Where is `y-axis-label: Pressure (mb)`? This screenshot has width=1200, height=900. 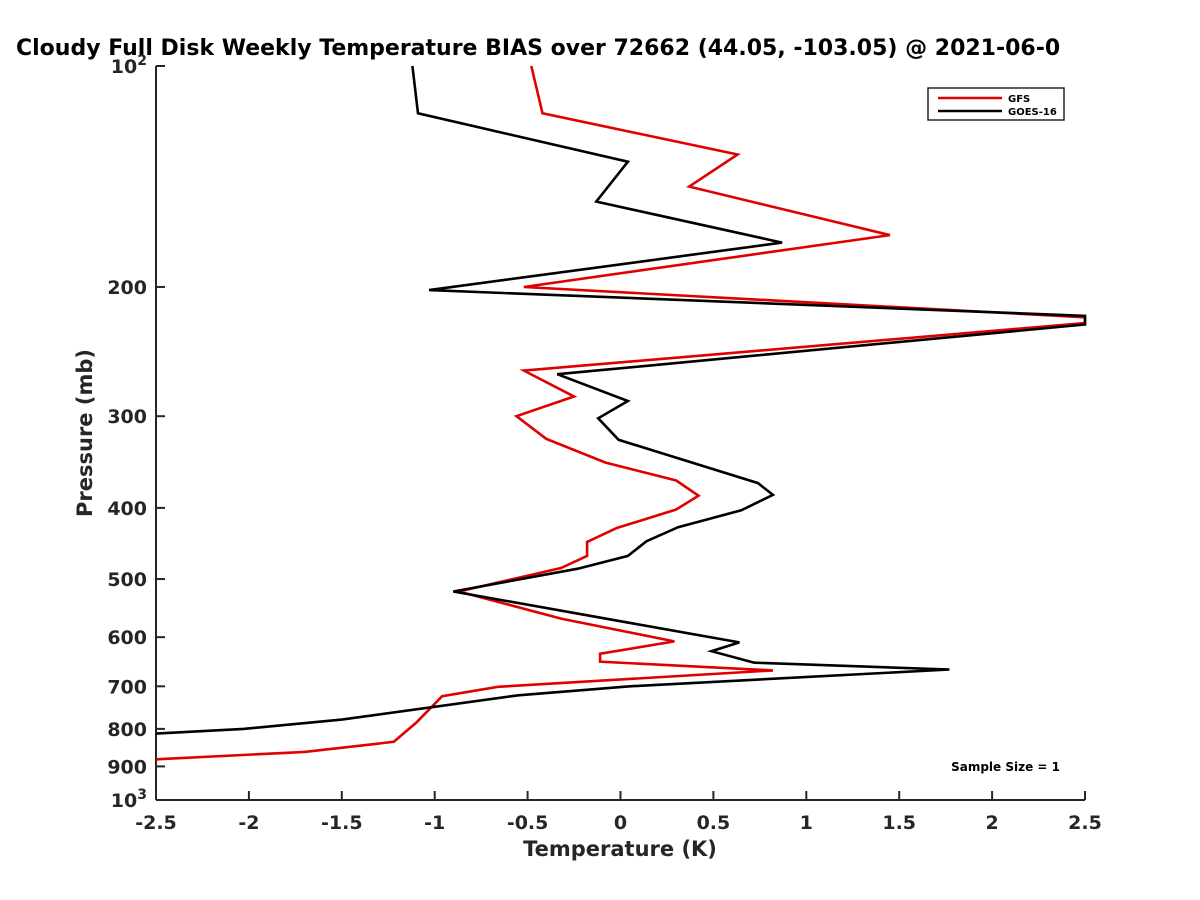 y-axis-label: Pressure (mb) is located at coordinates (85, 433).